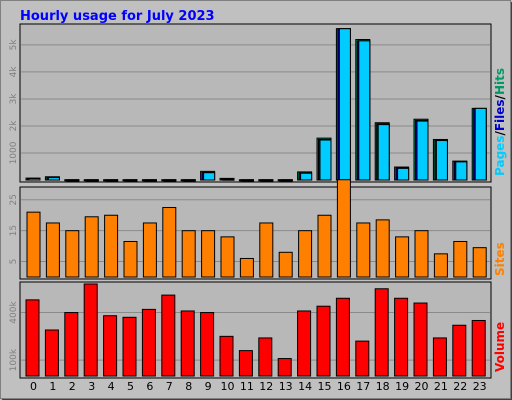  Describe the element at coordinates (247, 386) in the screenshot. I see `x-tick-label: 11` at that location.